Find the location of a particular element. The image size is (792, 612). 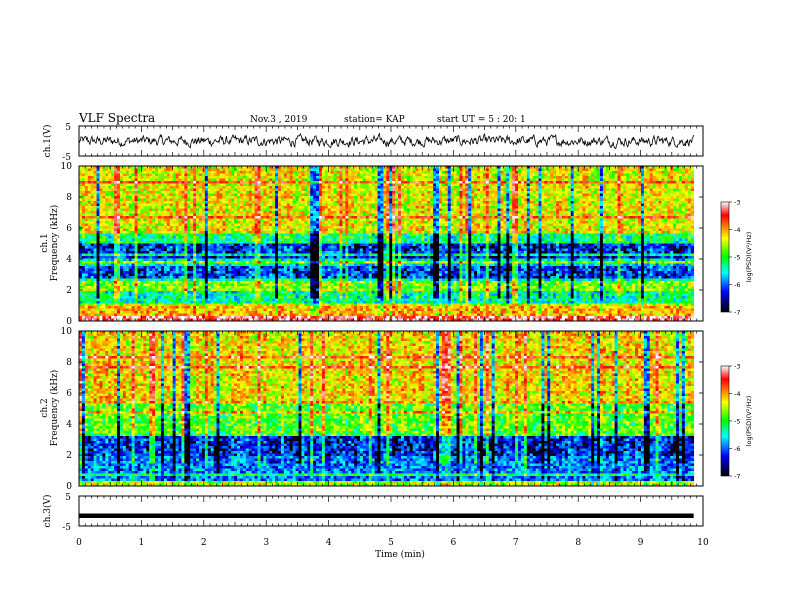

ch1-spectrogram-ylabel-frequency: Frequency (kHz) is located at coordinates (54, 243).